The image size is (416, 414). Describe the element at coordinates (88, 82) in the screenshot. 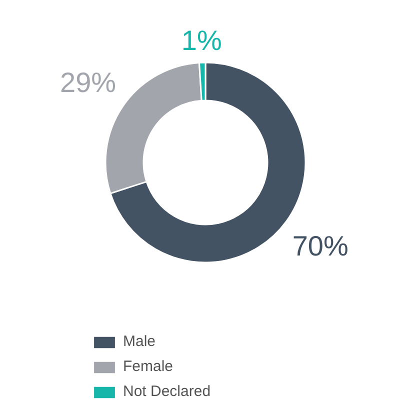

I see `data-label: 29%` at that location.